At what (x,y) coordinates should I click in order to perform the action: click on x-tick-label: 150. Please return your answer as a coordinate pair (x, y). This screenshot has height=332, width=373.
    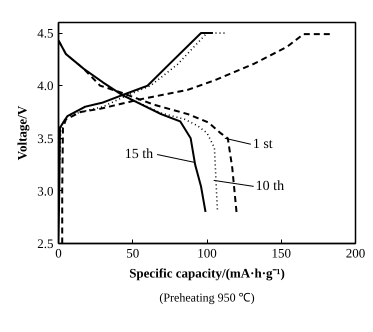
    Looking at the image, I should click on (281, 253).